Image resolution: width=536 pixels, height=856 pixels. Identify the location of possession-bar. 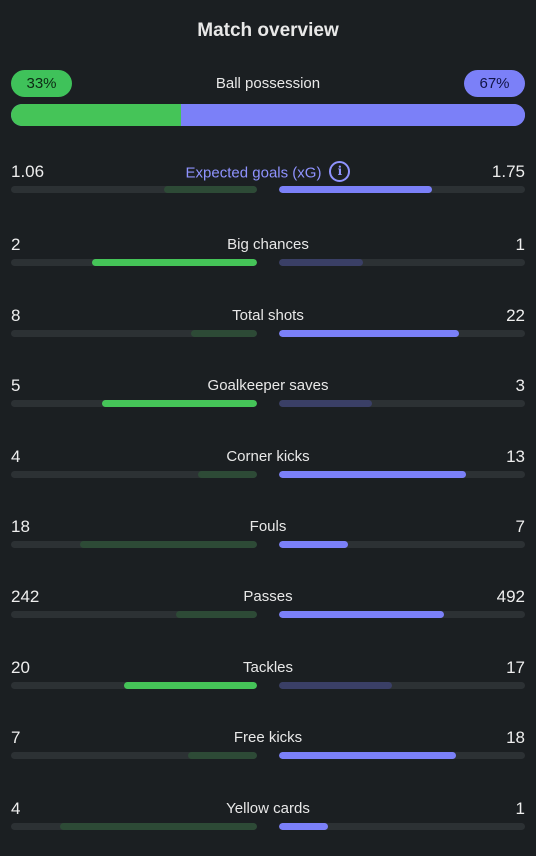
(268, 115).